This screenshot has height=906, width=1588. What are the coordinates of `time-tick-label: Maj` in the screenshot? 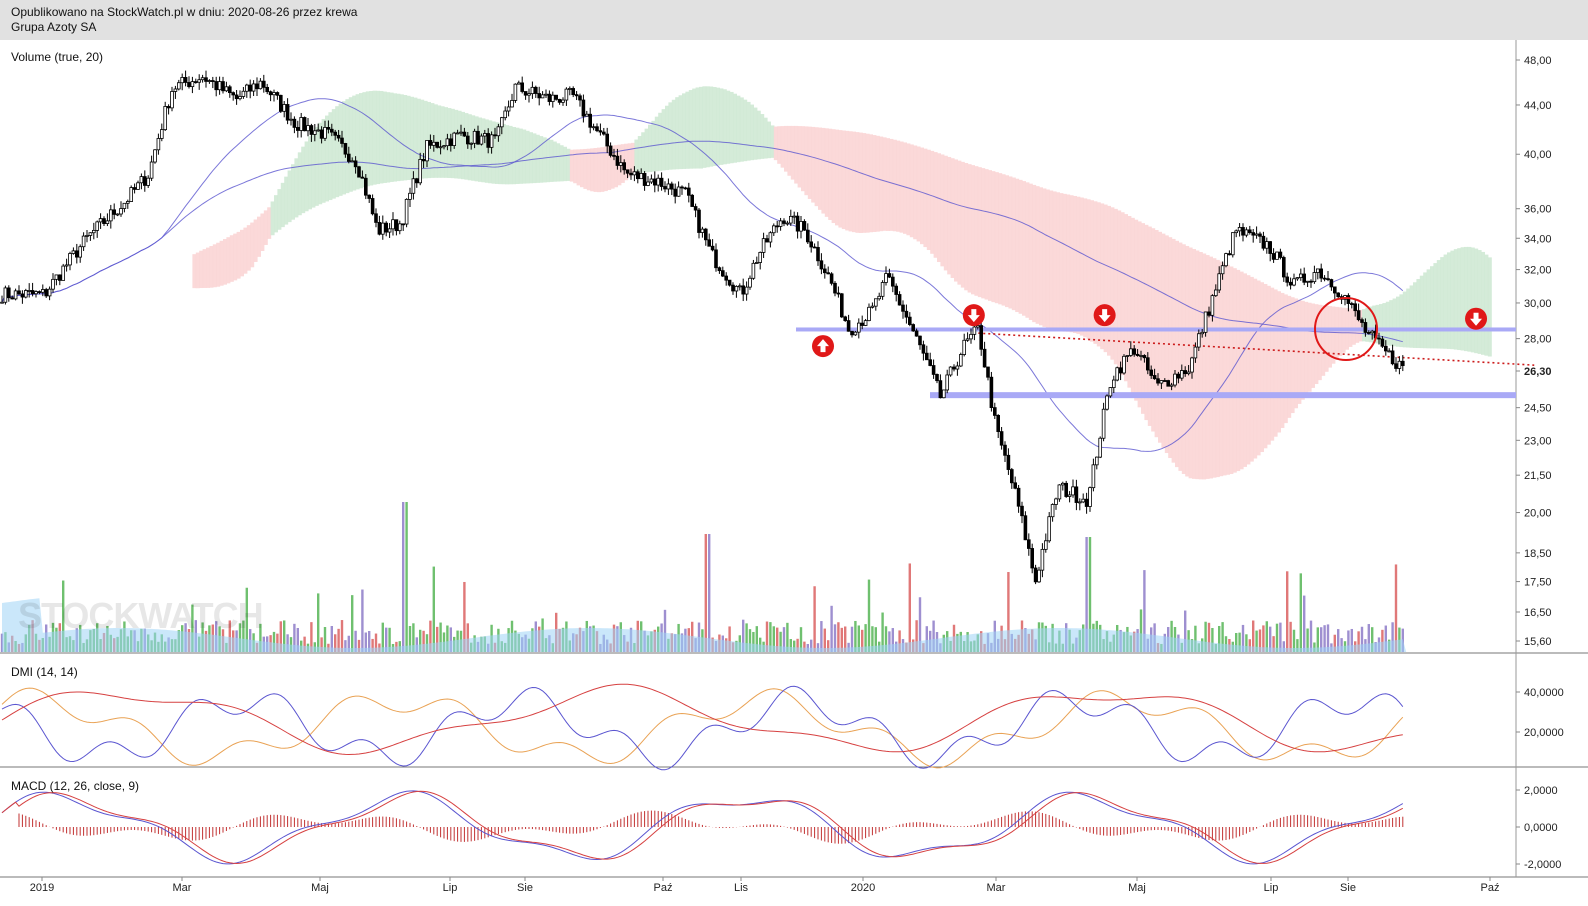 It's located at (1137, 888).